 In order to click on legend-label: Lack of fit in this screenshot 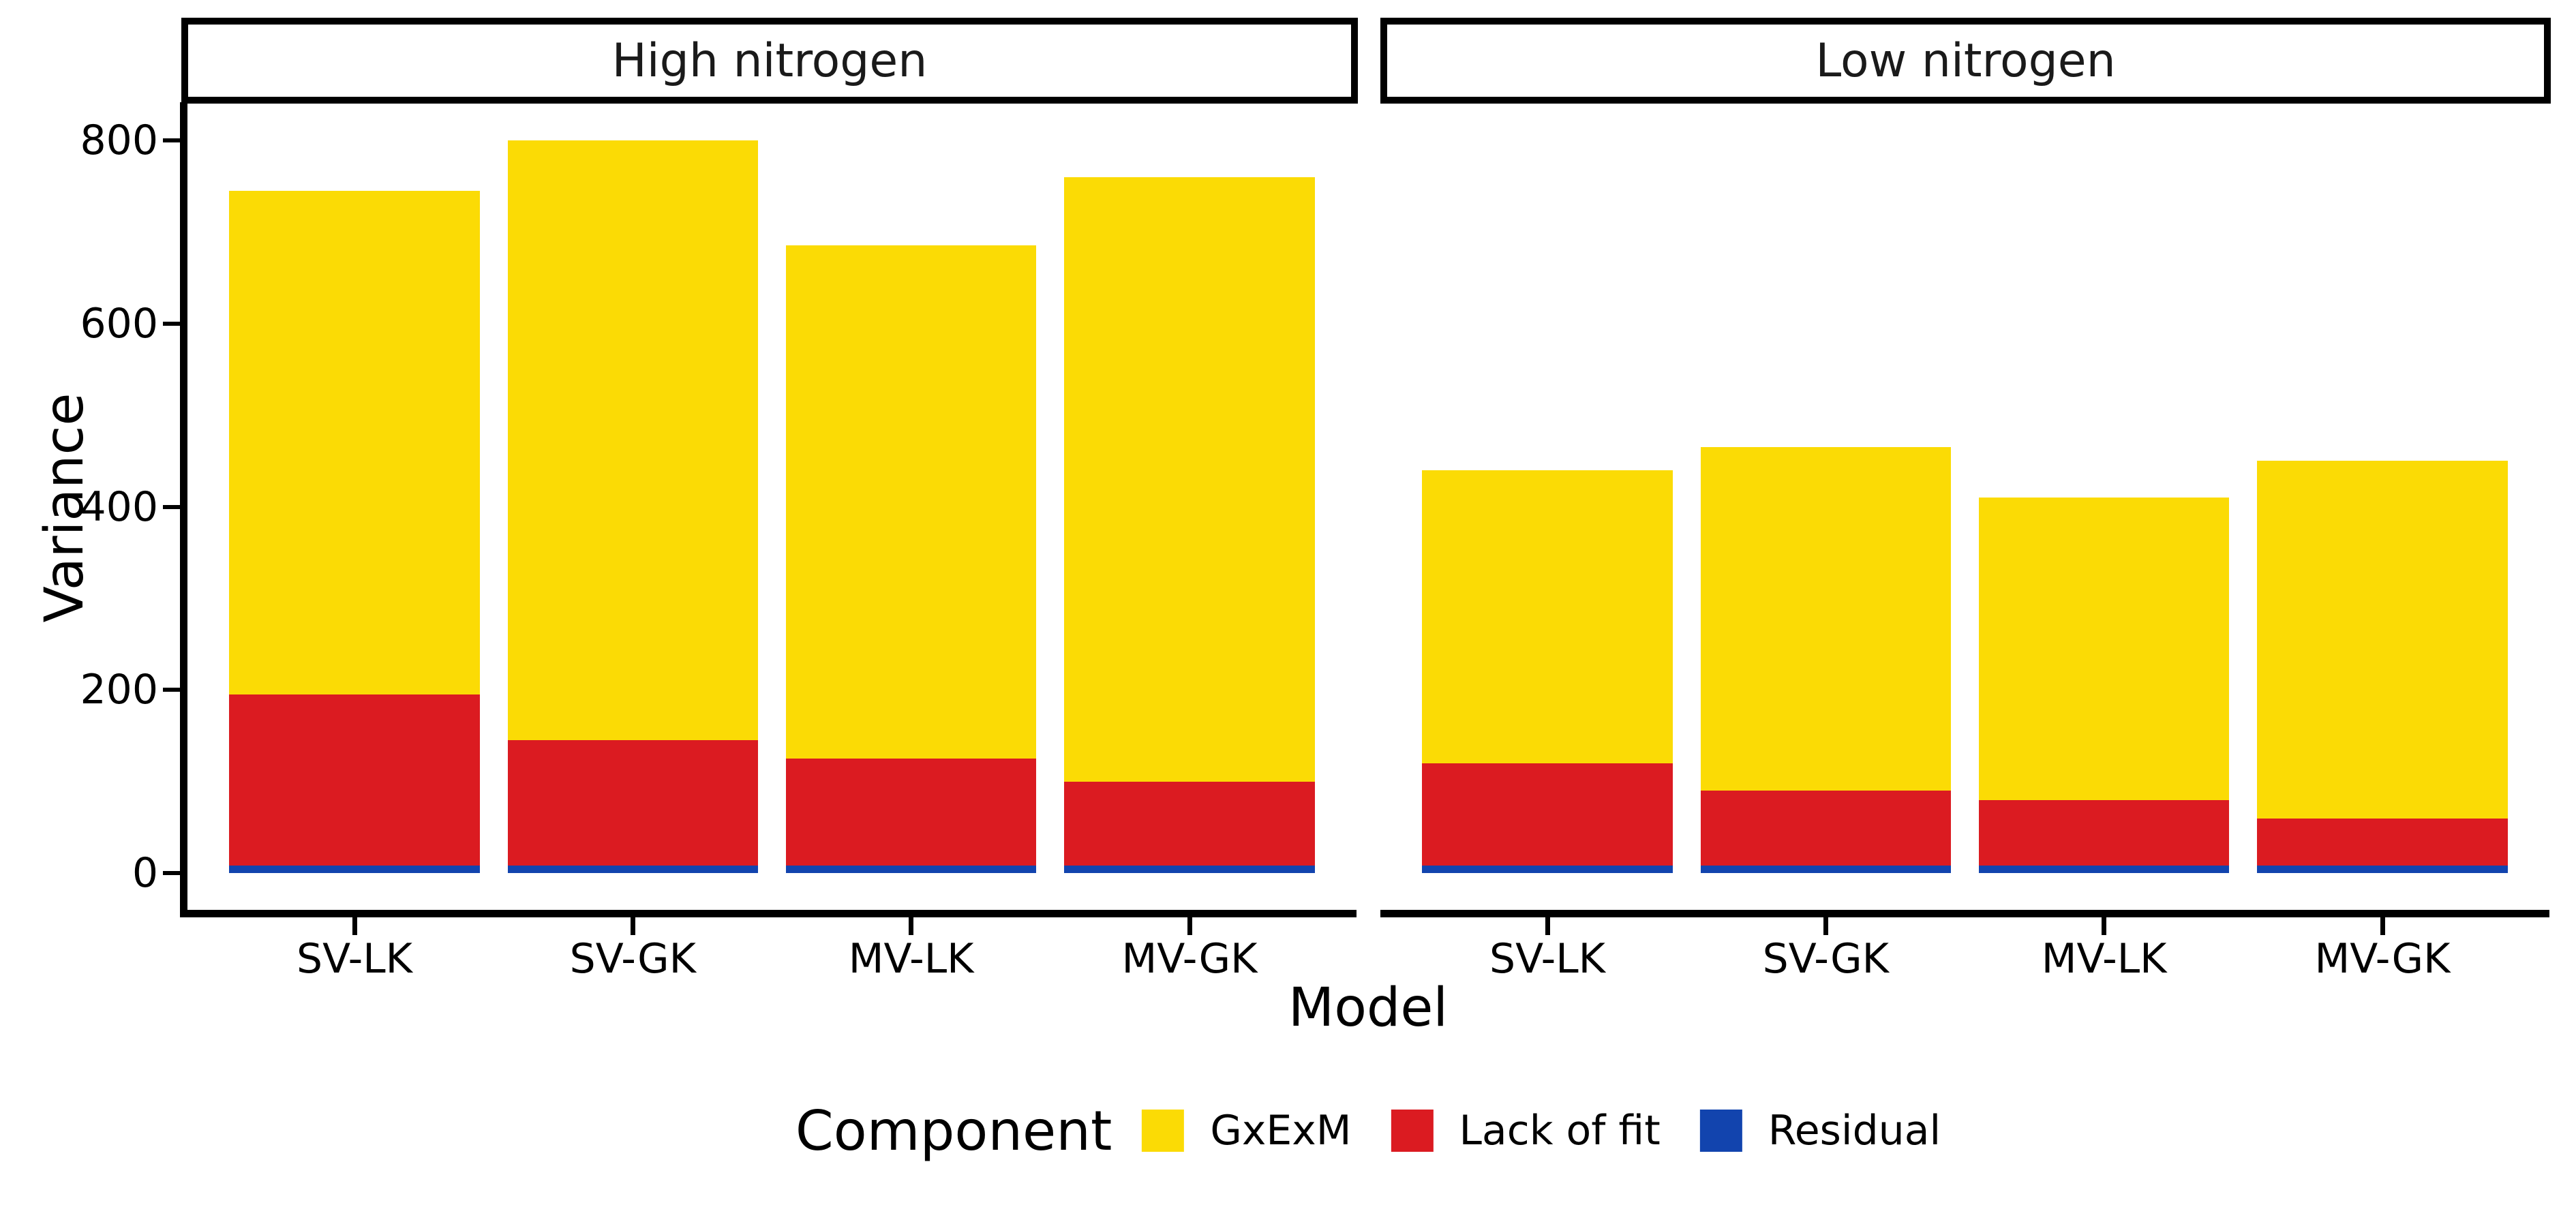, I will do `click(1560, 1131)`.